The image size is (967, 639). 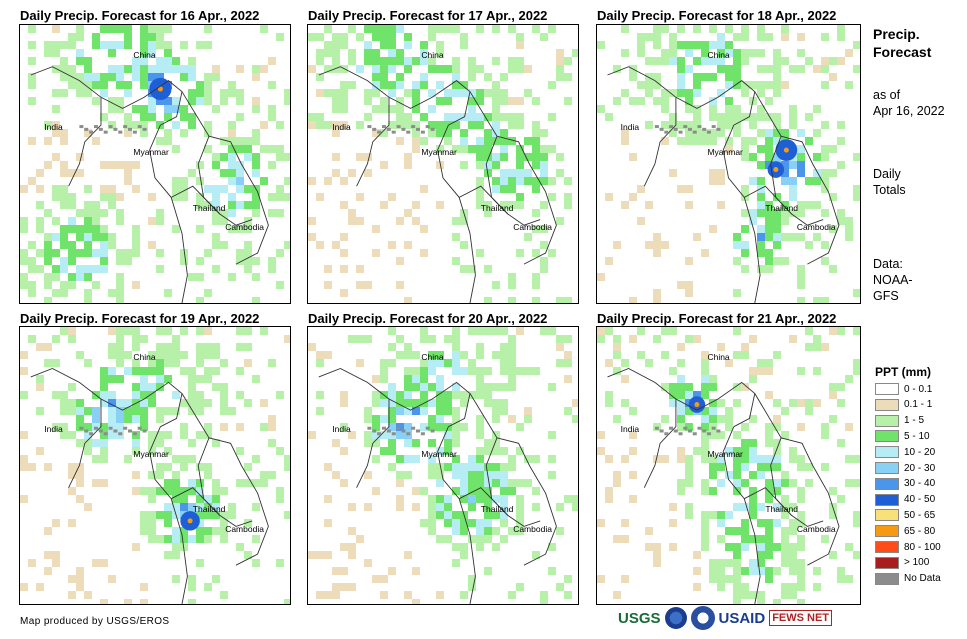 I want to click on sidebar-title-line1: Precip., so click(x=896, y=34).